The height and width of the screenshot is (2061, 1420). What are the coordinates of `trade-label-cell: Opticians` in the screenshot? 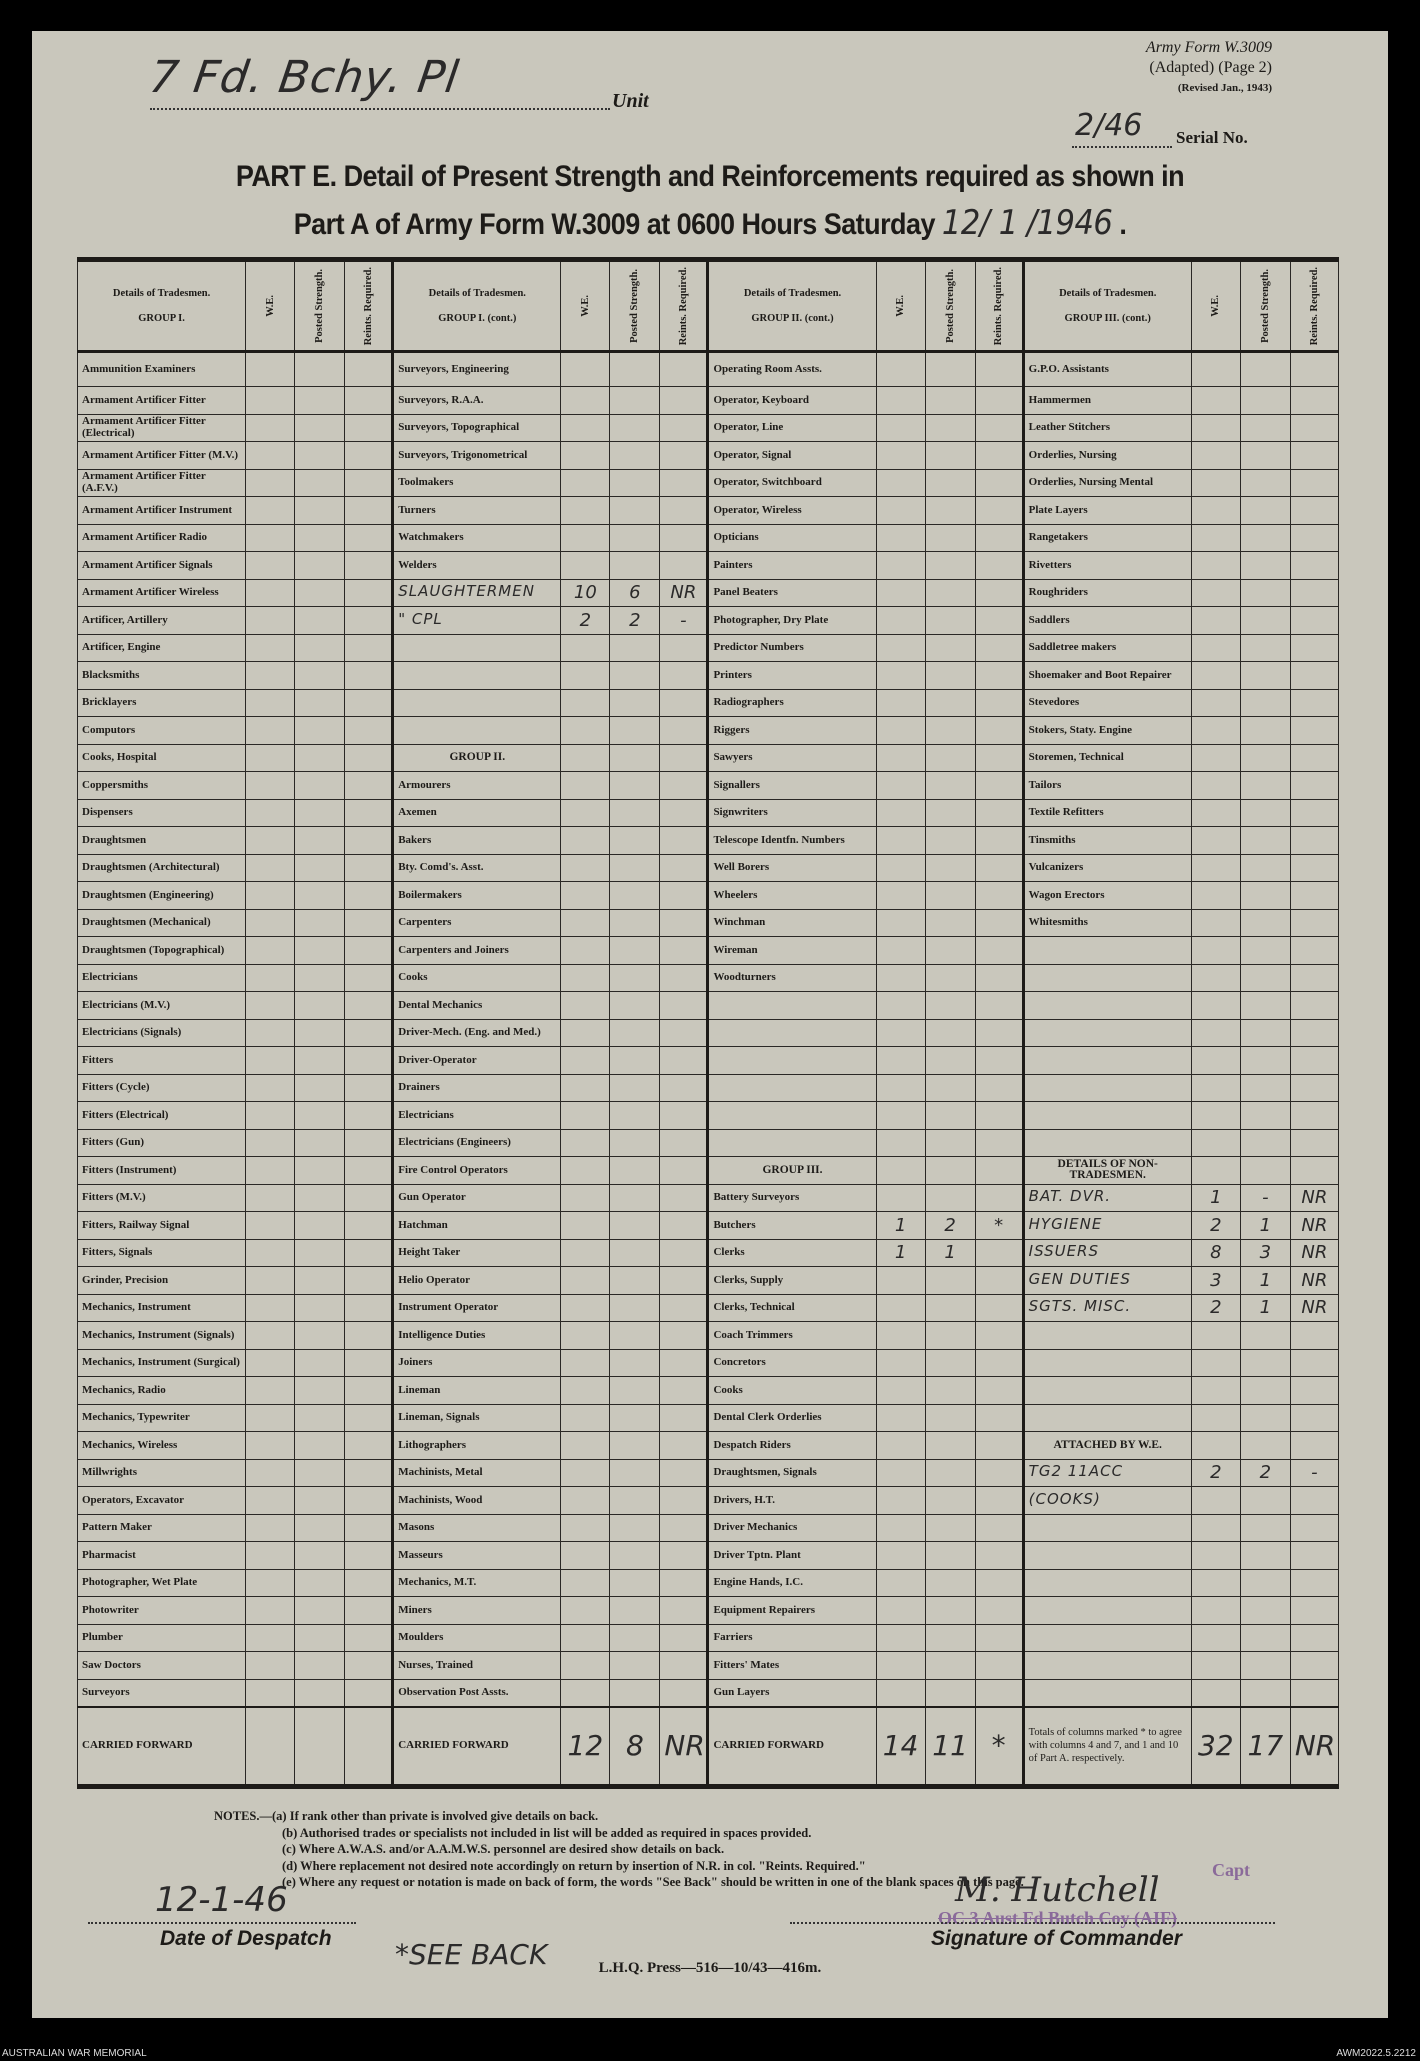 It's located at (791, 537).